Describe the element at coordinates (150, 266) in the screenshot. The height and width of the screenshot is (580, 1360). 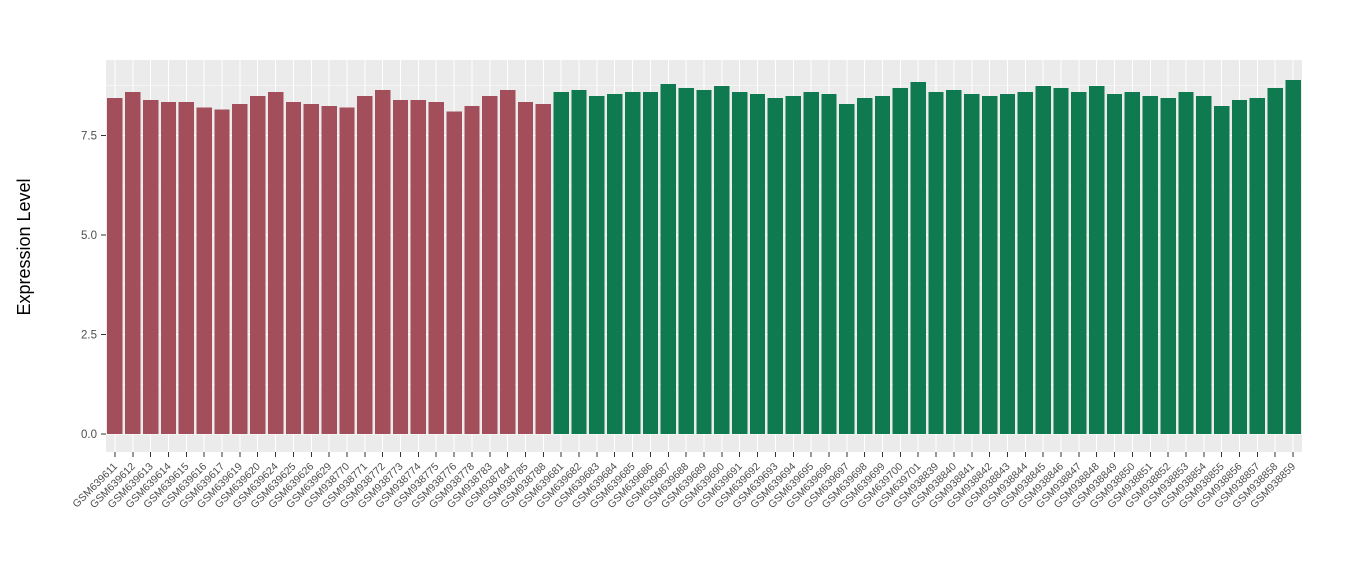
I see `bar-GSM639613` at that location.